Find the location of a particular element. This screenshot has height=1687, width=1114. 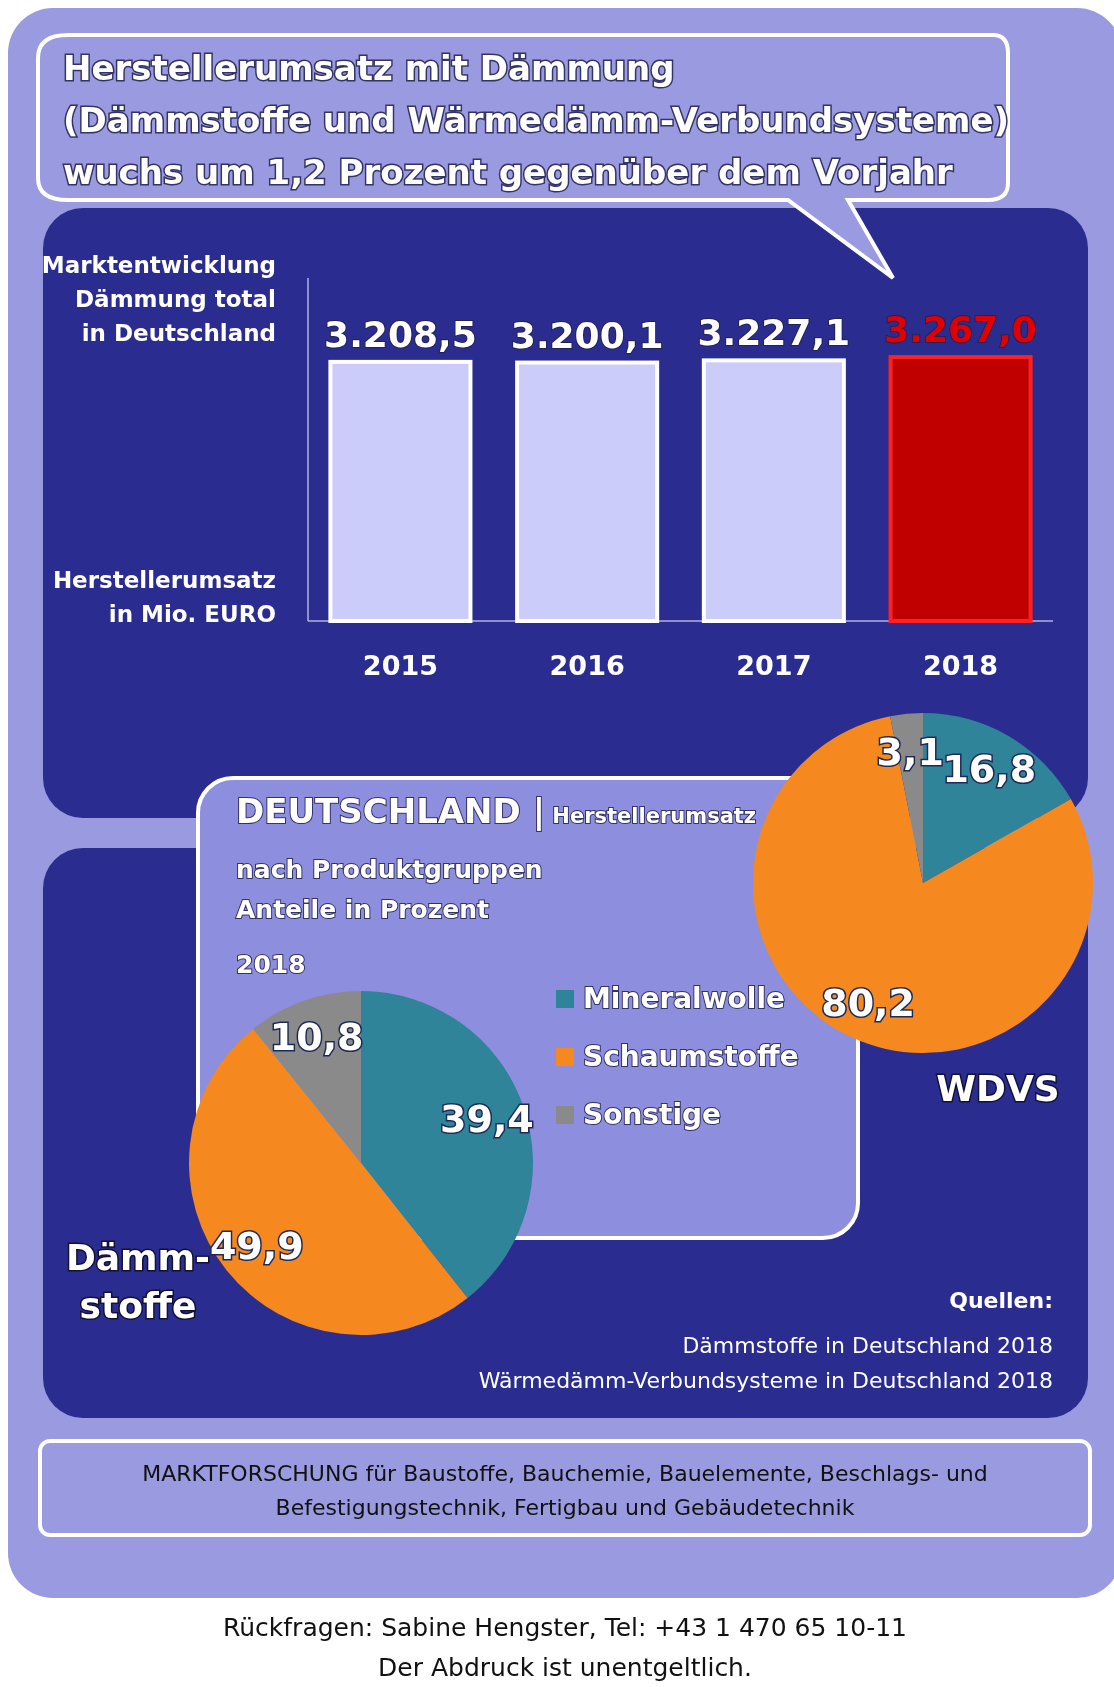

chart-title: Herstellerumsatz mit Dämmung (Dämmstoffe und Wärmedämm-Verbundsysteme) wuchs um 1,2 Prozent gegenüber dem Vorjahr is located at coordinates (536, 120).